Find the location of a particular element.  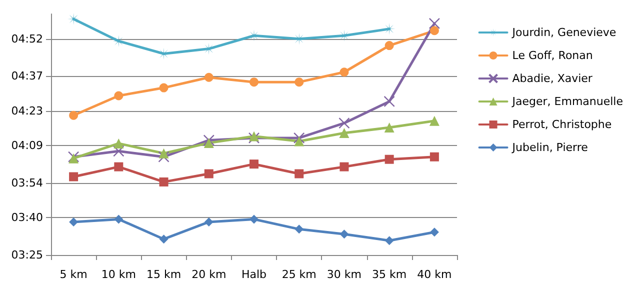

legend-label: Jaeger, Emmanuelle is located at coordinates (567, 101).